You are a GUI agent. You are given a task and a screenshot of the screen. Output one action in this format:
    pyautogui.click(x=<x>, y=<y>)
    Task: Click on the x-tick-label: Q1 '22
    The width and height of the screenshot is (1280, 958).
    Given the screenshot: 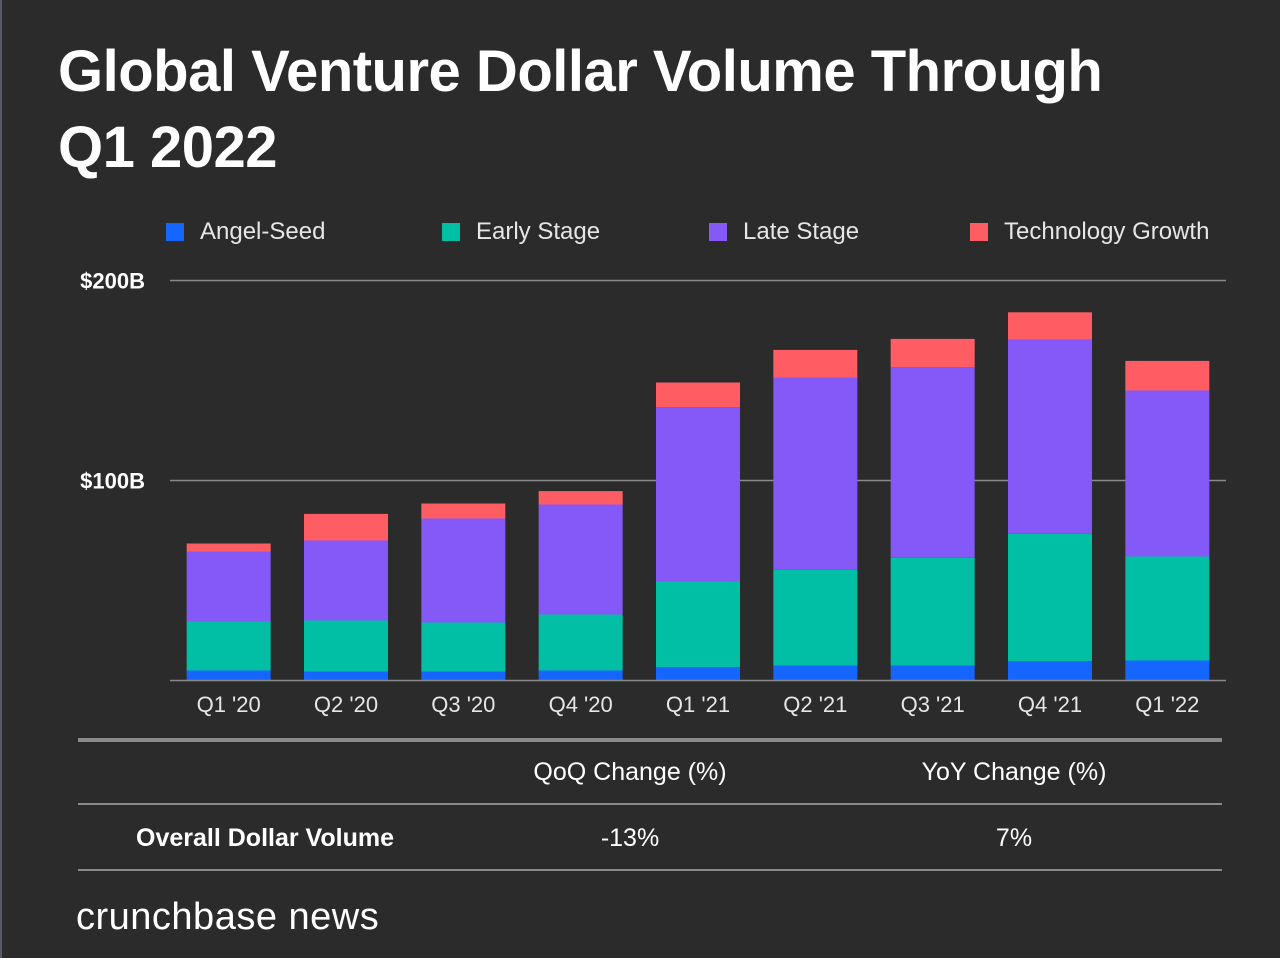 What is the action you would take?
    pyautogui.click(x=1167, y=704)
    